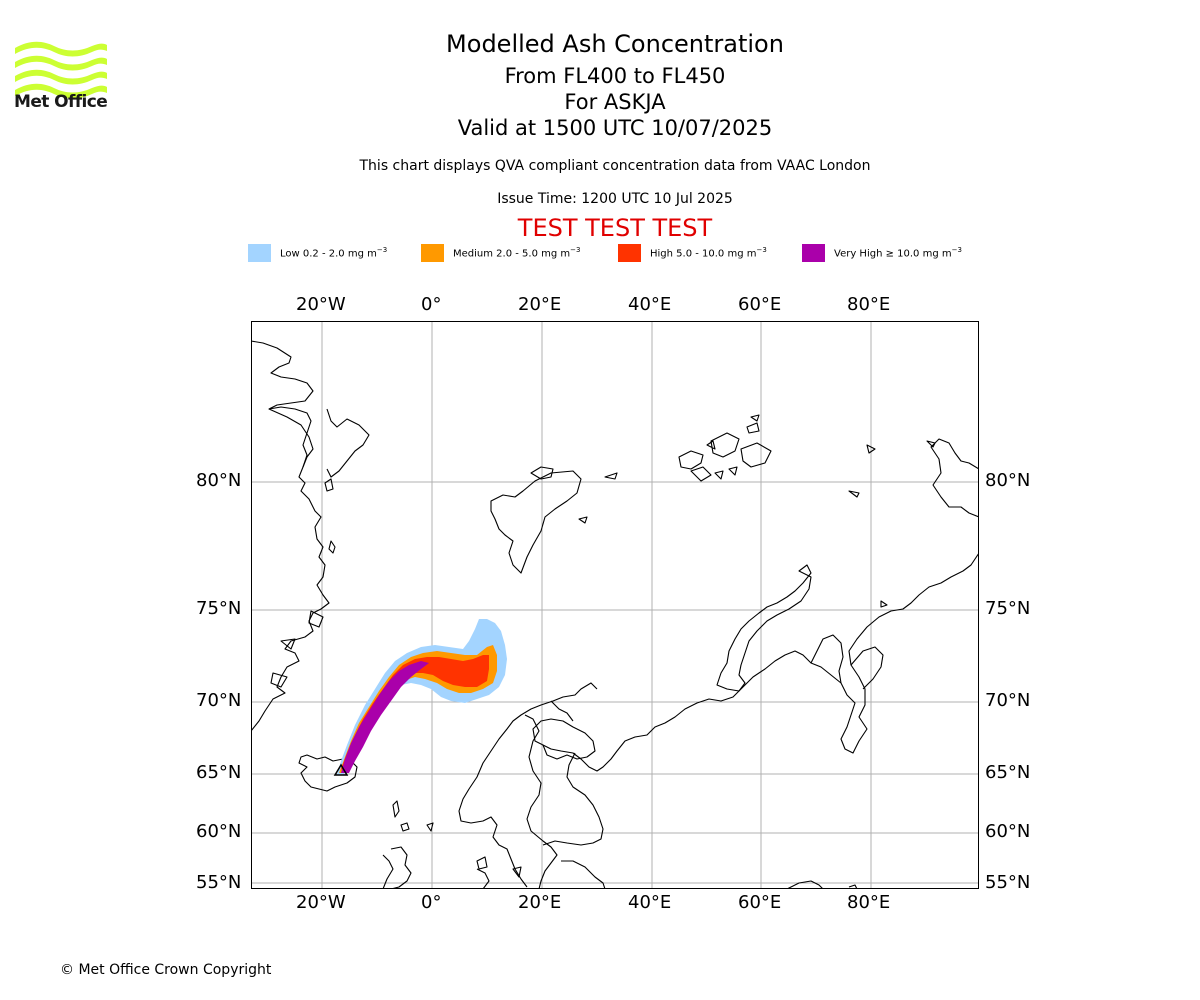 This screenshot has height=1000, width=1200. What do you see at coordinates (583, 874) in the screenshot?
I see `coastline-baltic-east` at bounding box center [583, 874].